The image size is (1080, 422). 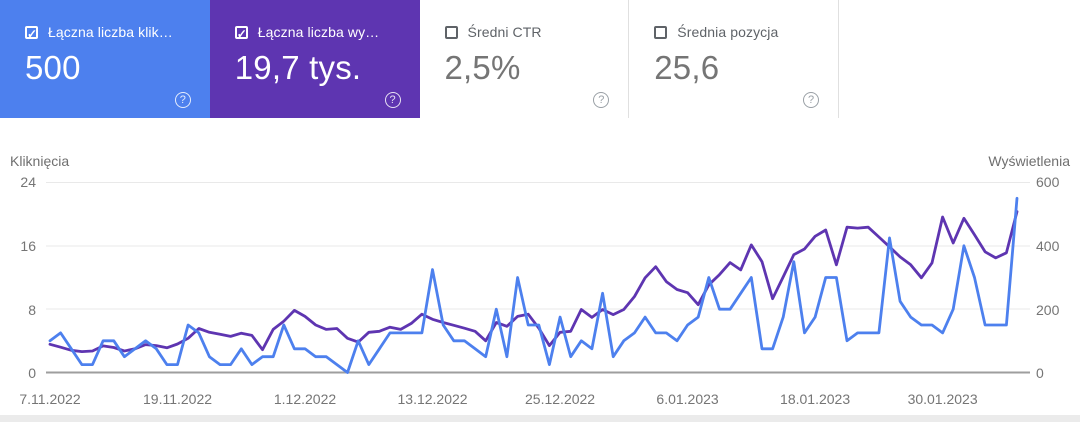 I want to click on right-axis-tick: 600, so click(x=1048, y=182).